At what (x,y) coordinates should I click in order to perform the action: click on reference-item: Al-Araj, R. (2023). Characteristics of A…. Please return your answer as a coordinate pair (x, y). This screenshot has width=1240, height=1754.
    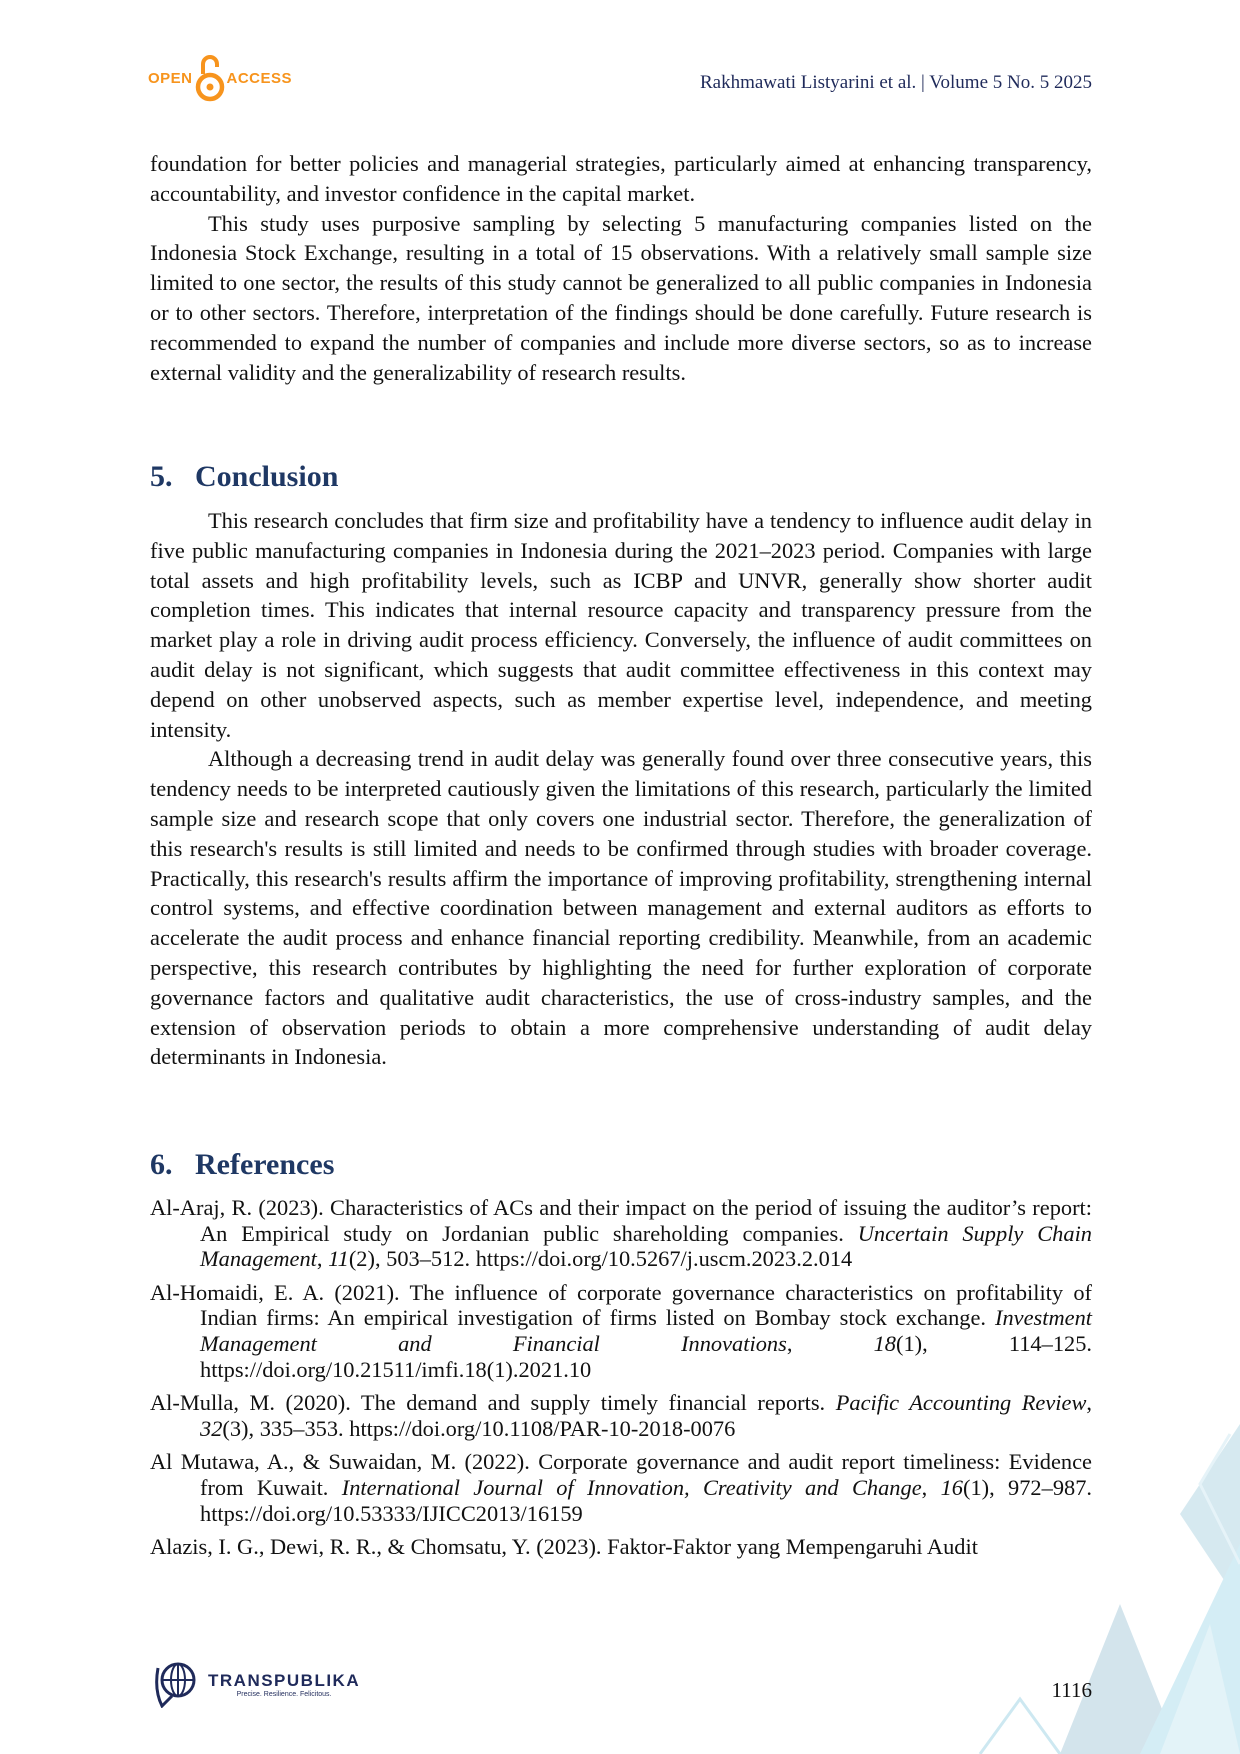
    Looking at the image, I should click on (621, 1233).